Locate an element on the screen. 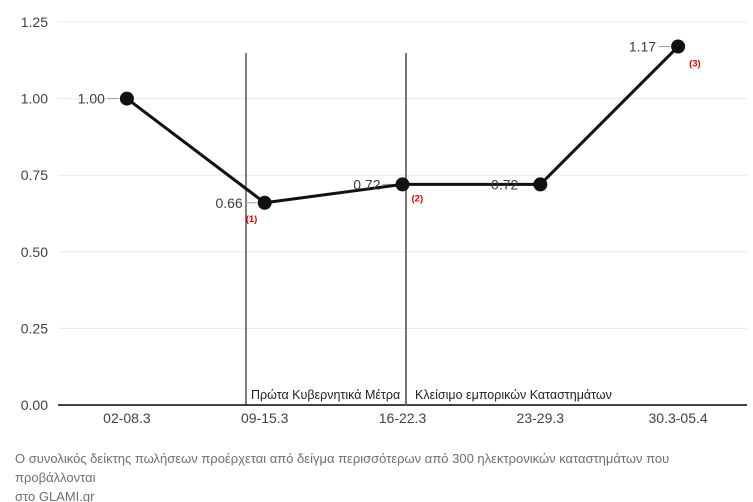 The width and height of the screenshot is (753, 502). data-point-23-29.3 is located at coordinates (540, 184).